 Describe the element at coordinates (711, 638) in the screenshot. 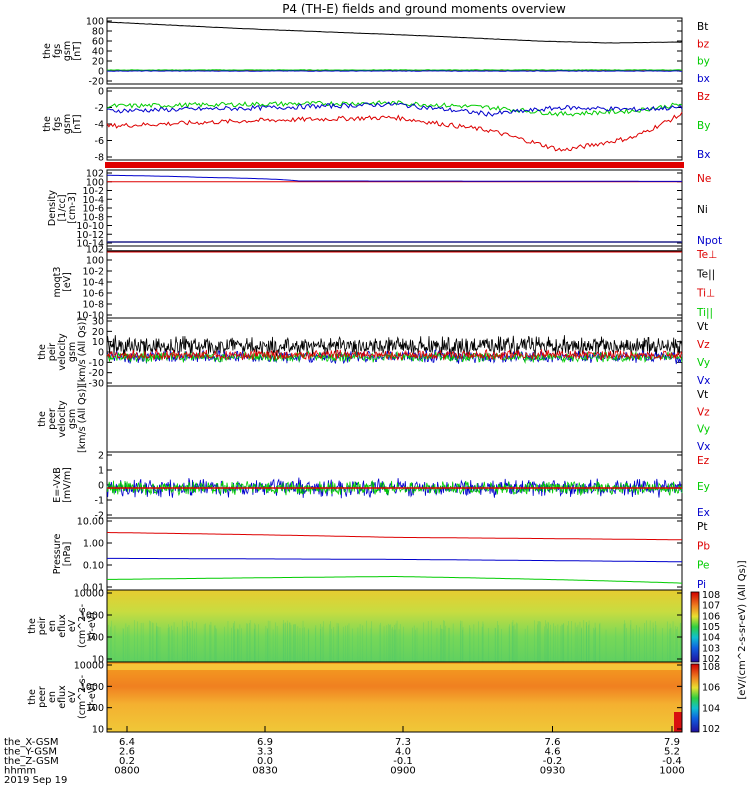

I see `colorbar-tick: 104` at that location.